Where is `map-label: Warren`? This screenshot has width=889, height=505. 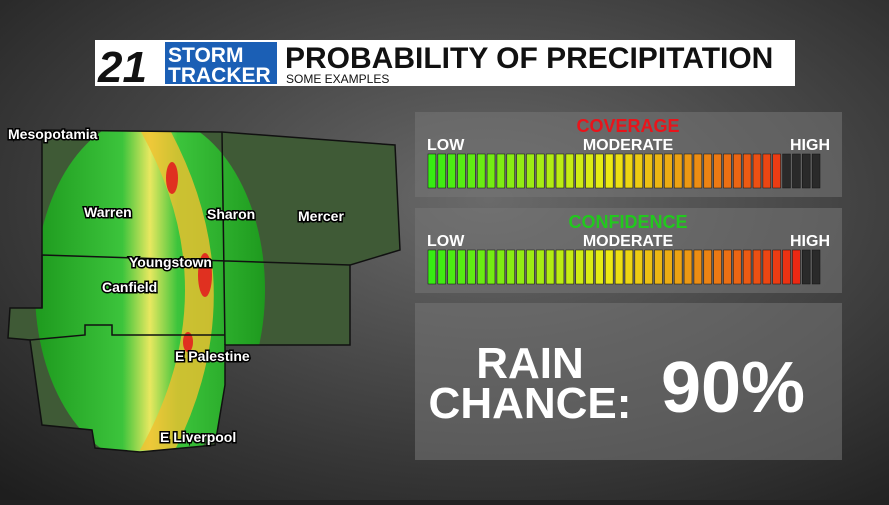
map-label: Warren is located at coordinates (108, 212).